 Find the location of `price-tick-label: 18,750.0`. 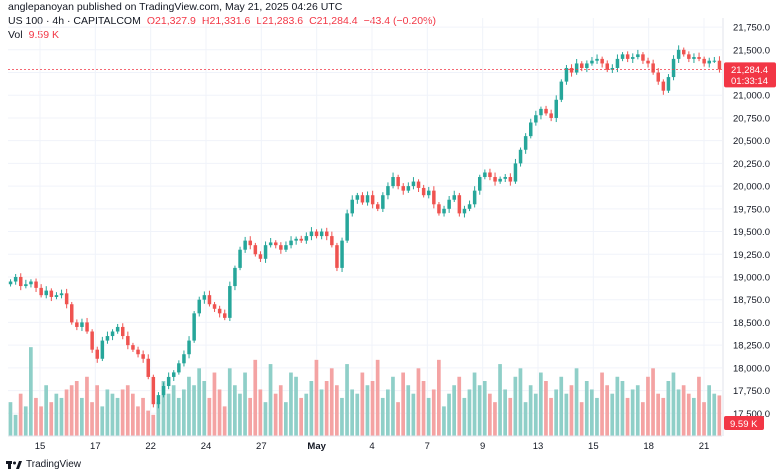

price-tick-label: 18,750.0 is located at coordinates (751, 300).